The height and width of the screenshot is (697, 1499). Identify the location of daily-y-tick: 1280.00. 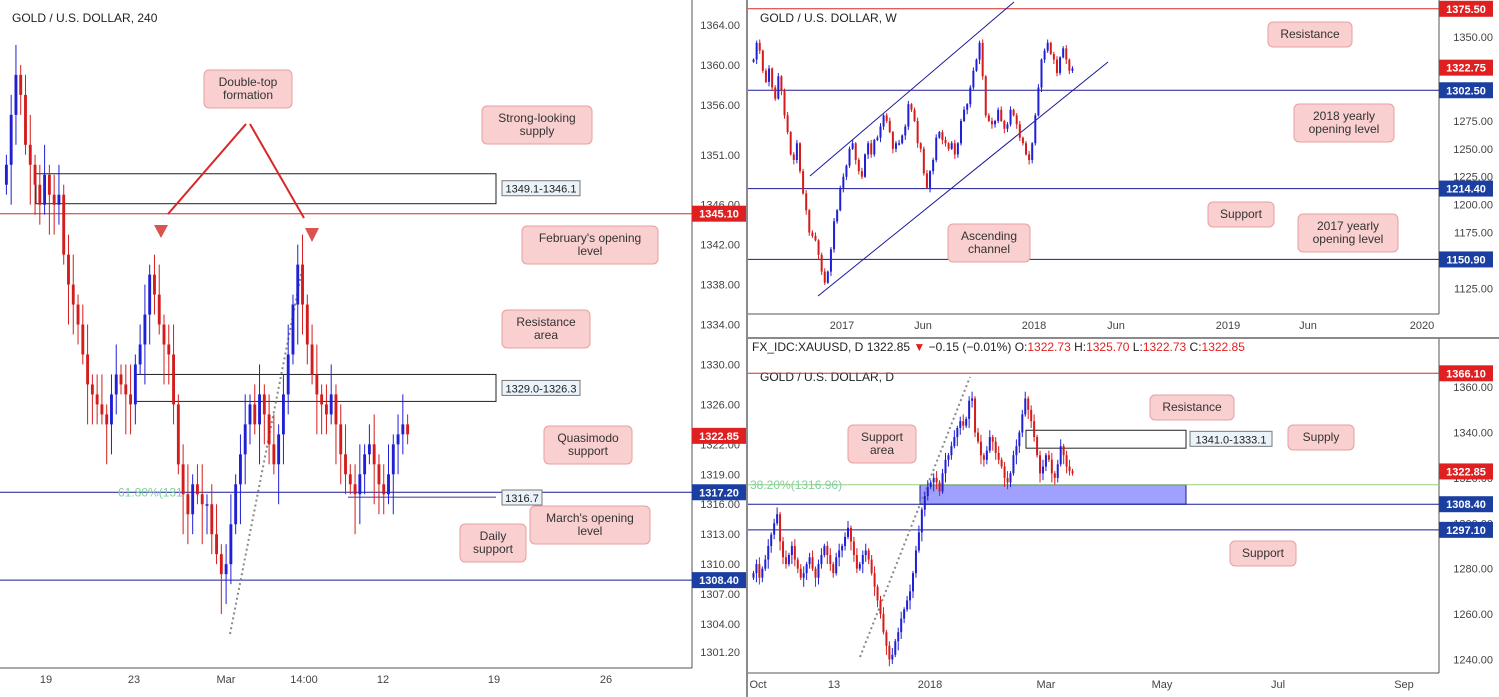
(1473, 570).